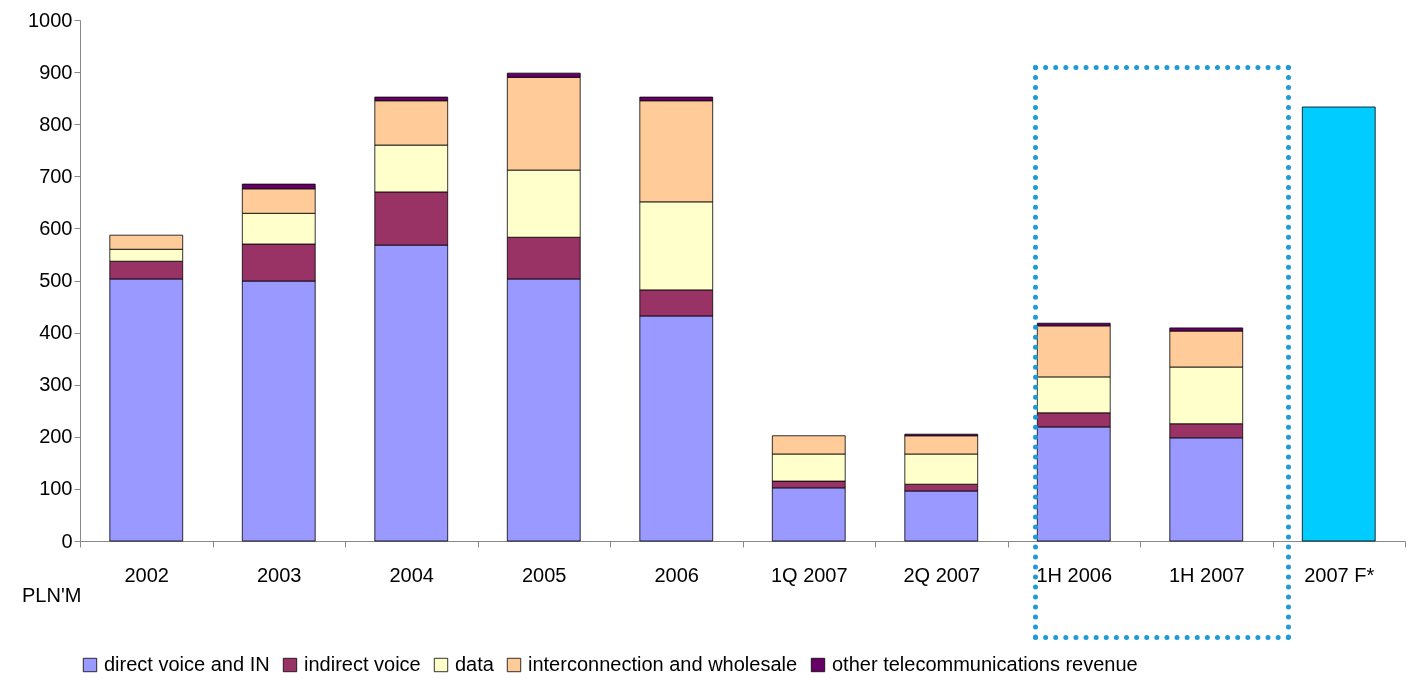  Describe the element at coordinates (1206, 574) in the screenshot. I see `x-tick-label: 1H 2007` at that location.